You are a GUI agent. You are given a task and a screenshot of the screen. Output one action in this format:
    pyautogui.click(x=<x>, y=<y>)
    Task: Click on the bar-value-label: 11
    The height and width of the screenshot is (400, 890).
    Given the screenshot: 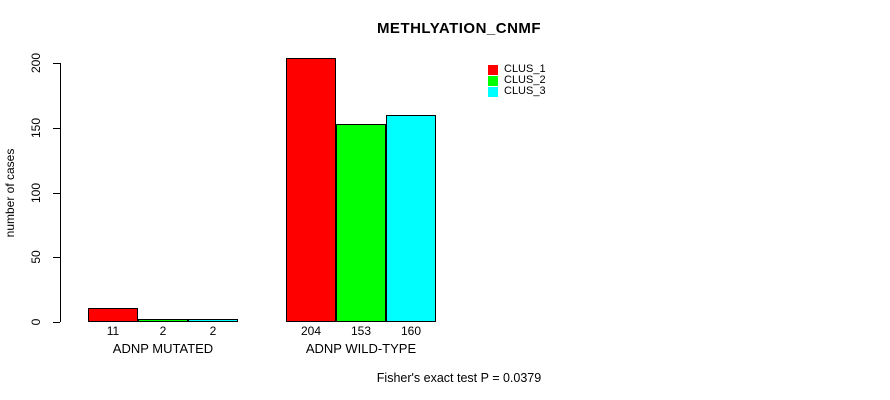 What is the action you would take?
    pyautogui.click(x=113, y=331)
    